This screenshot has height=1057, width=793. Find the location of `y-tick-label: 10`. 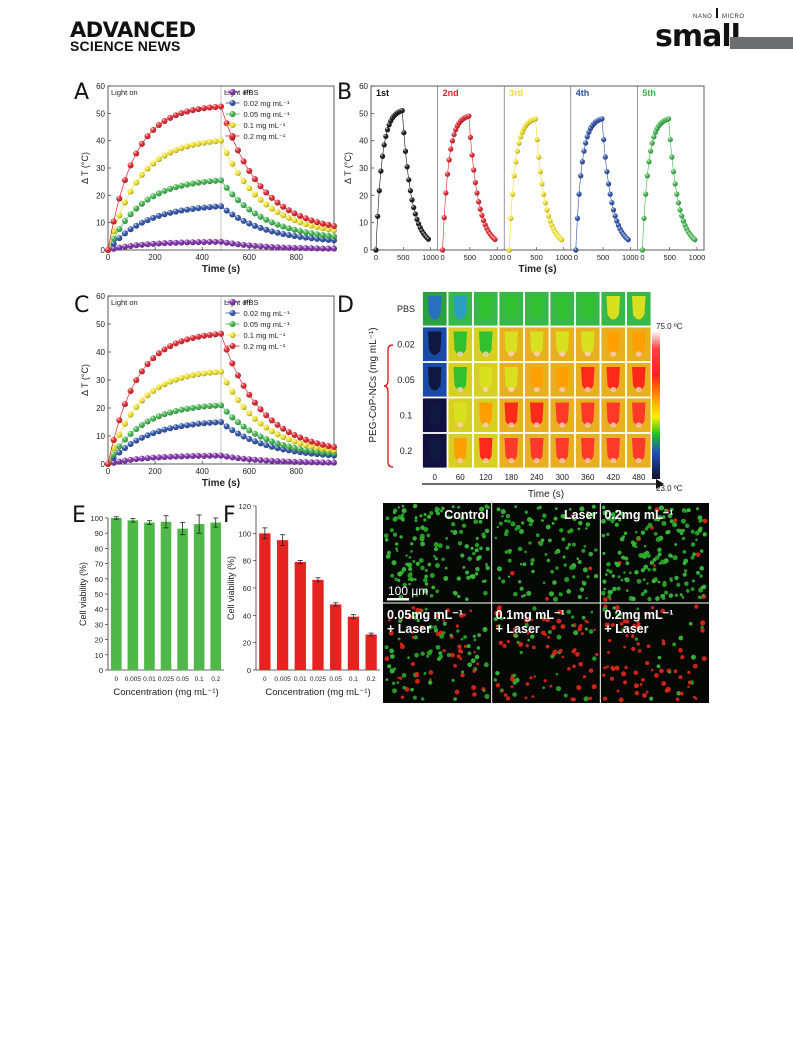

y-tick-label: 10 is located at coordinates (100, 223).